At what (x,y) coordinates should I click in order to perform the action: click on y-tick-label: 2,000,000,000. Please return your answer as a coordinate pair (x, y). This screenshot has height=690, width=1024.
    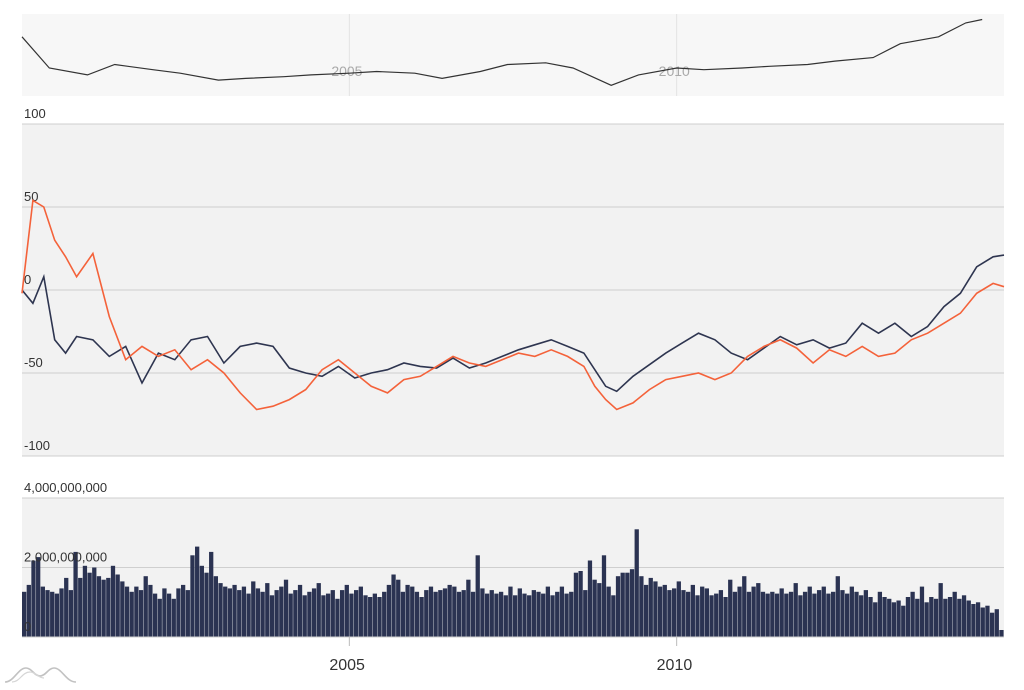
    Looking at the image, I should click on (65, 557).